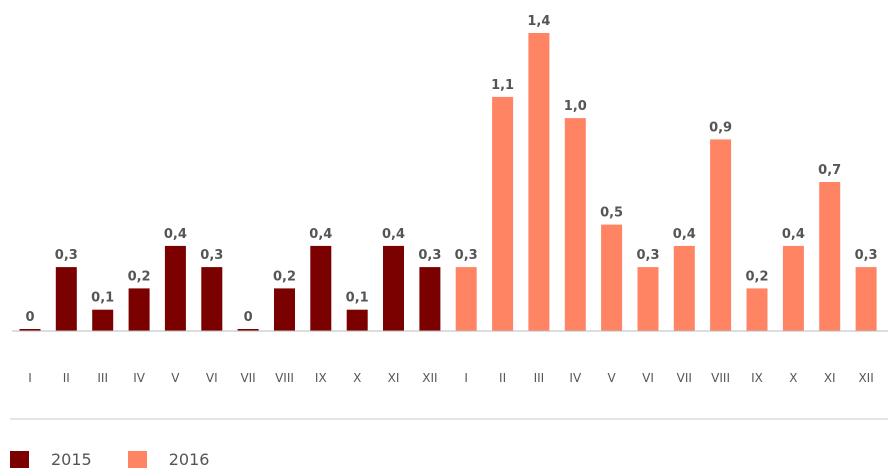 The width and height of the screenshot is (888, 470). What do you see at coordinates (575, 224) in the screenshot?
I see `bar-2016-IV` at bounding box center [575, 224].